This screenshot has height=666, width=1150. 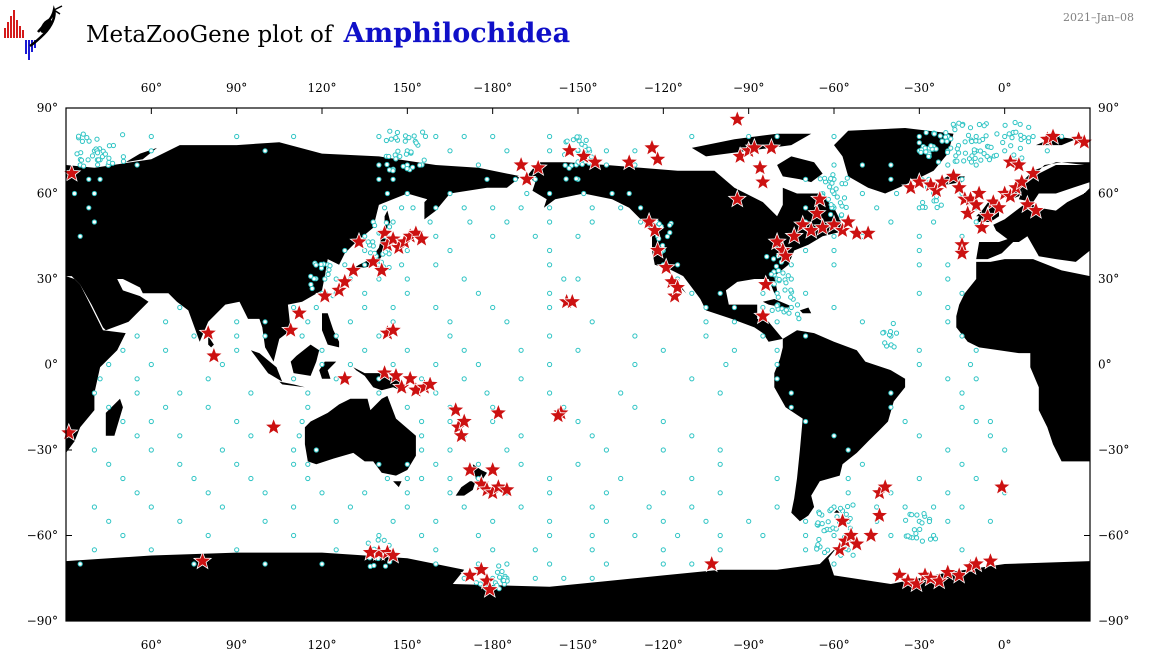 I want to click on top-tick-label: −30°, so click(x=919, y=88).